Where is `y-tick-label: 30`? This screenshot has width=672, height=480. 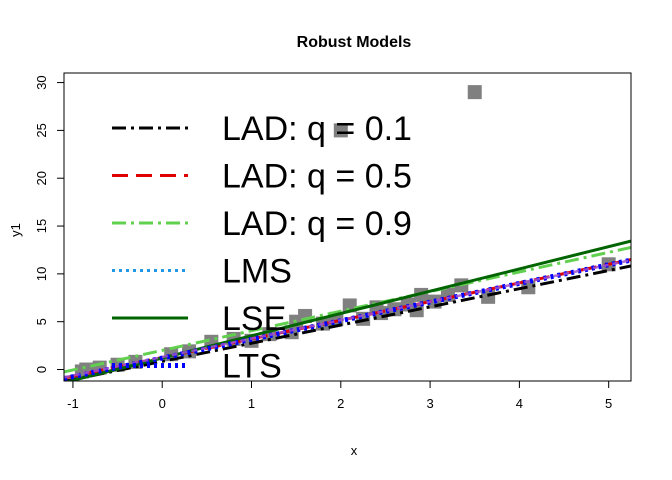 y-tick-label: 30 is located at coordinates (41, 82).